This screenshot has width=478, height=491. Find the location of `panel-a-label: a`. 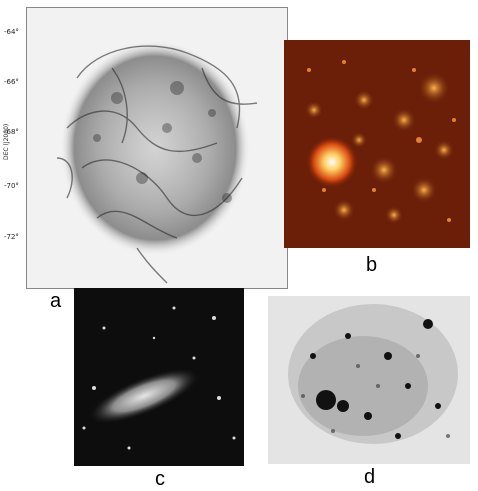

panel-a-label: a is located at coordinates (56, 301).